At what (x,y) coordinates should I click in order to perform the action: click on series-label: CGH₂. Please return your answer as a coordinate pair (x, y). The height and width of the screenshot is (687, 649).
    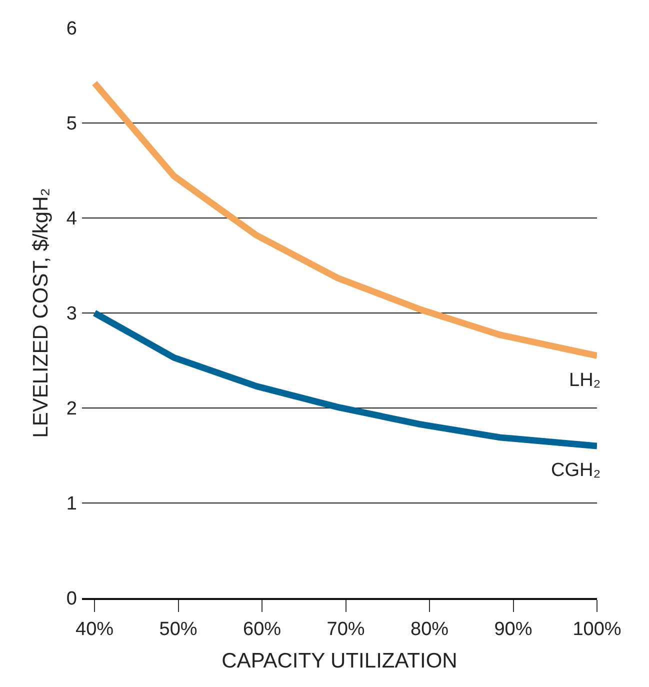
    Looking at the image, I should click on (576, 470).